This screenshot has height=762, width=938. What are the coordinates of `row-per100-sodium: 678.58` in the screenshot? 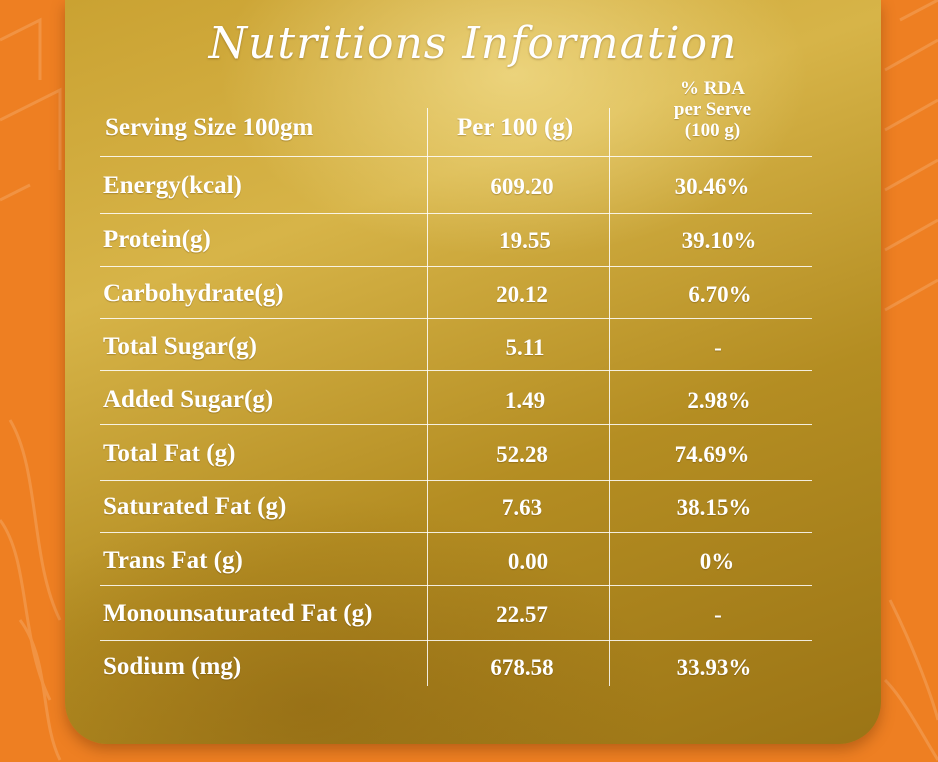 It's located at (522, 667).